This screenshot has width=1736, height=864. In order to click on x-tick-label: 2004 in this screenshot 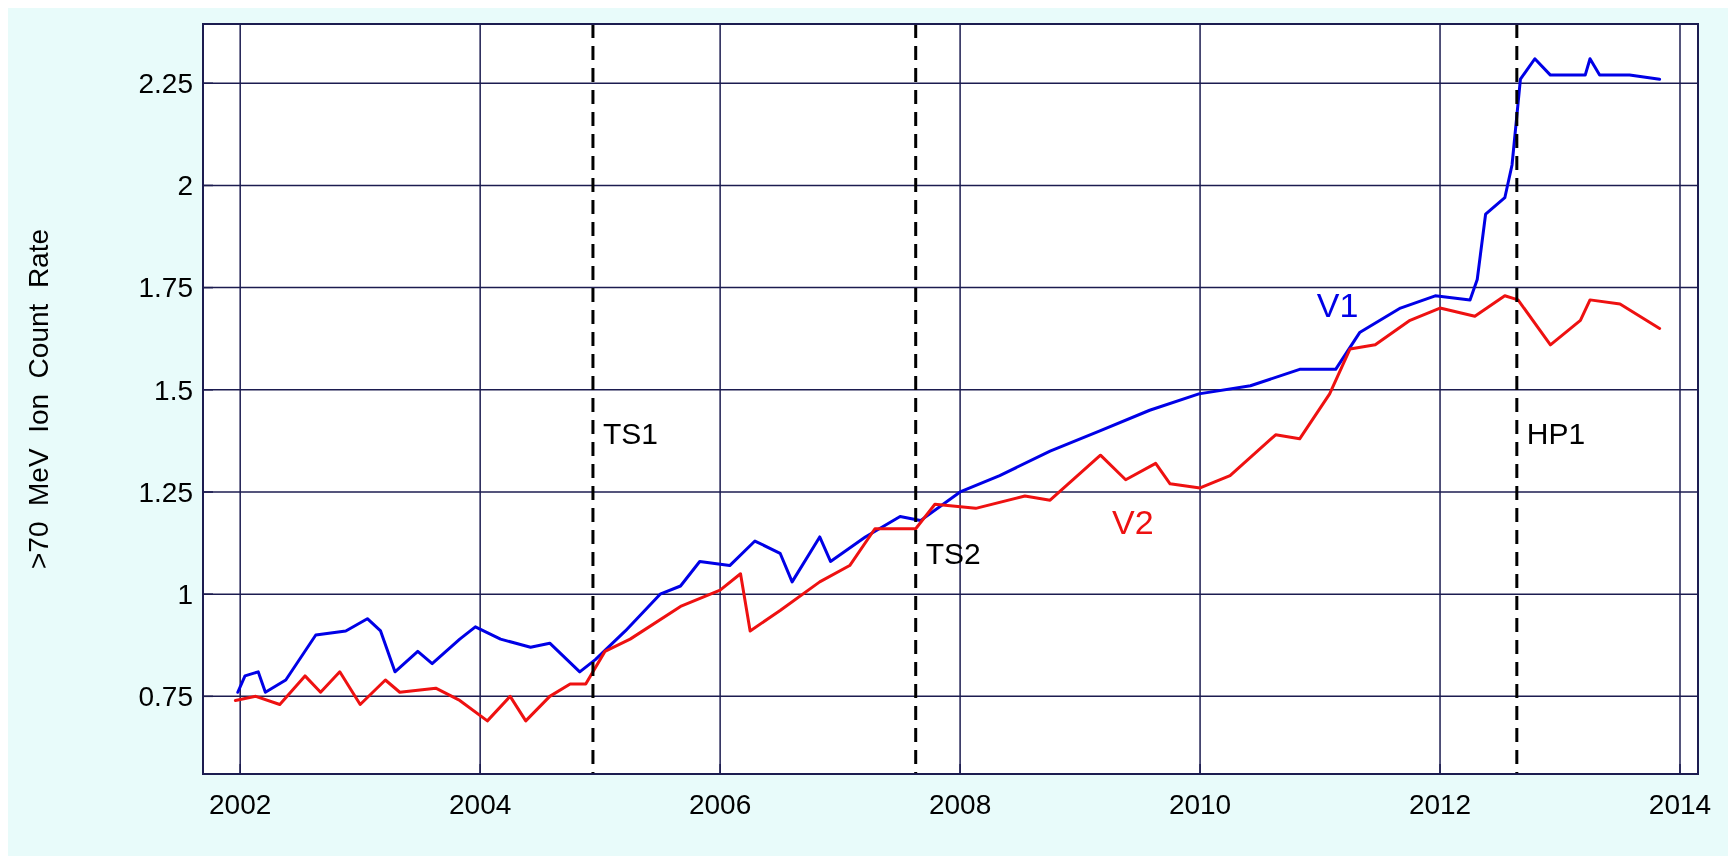, I will do `click(480, 804)`.